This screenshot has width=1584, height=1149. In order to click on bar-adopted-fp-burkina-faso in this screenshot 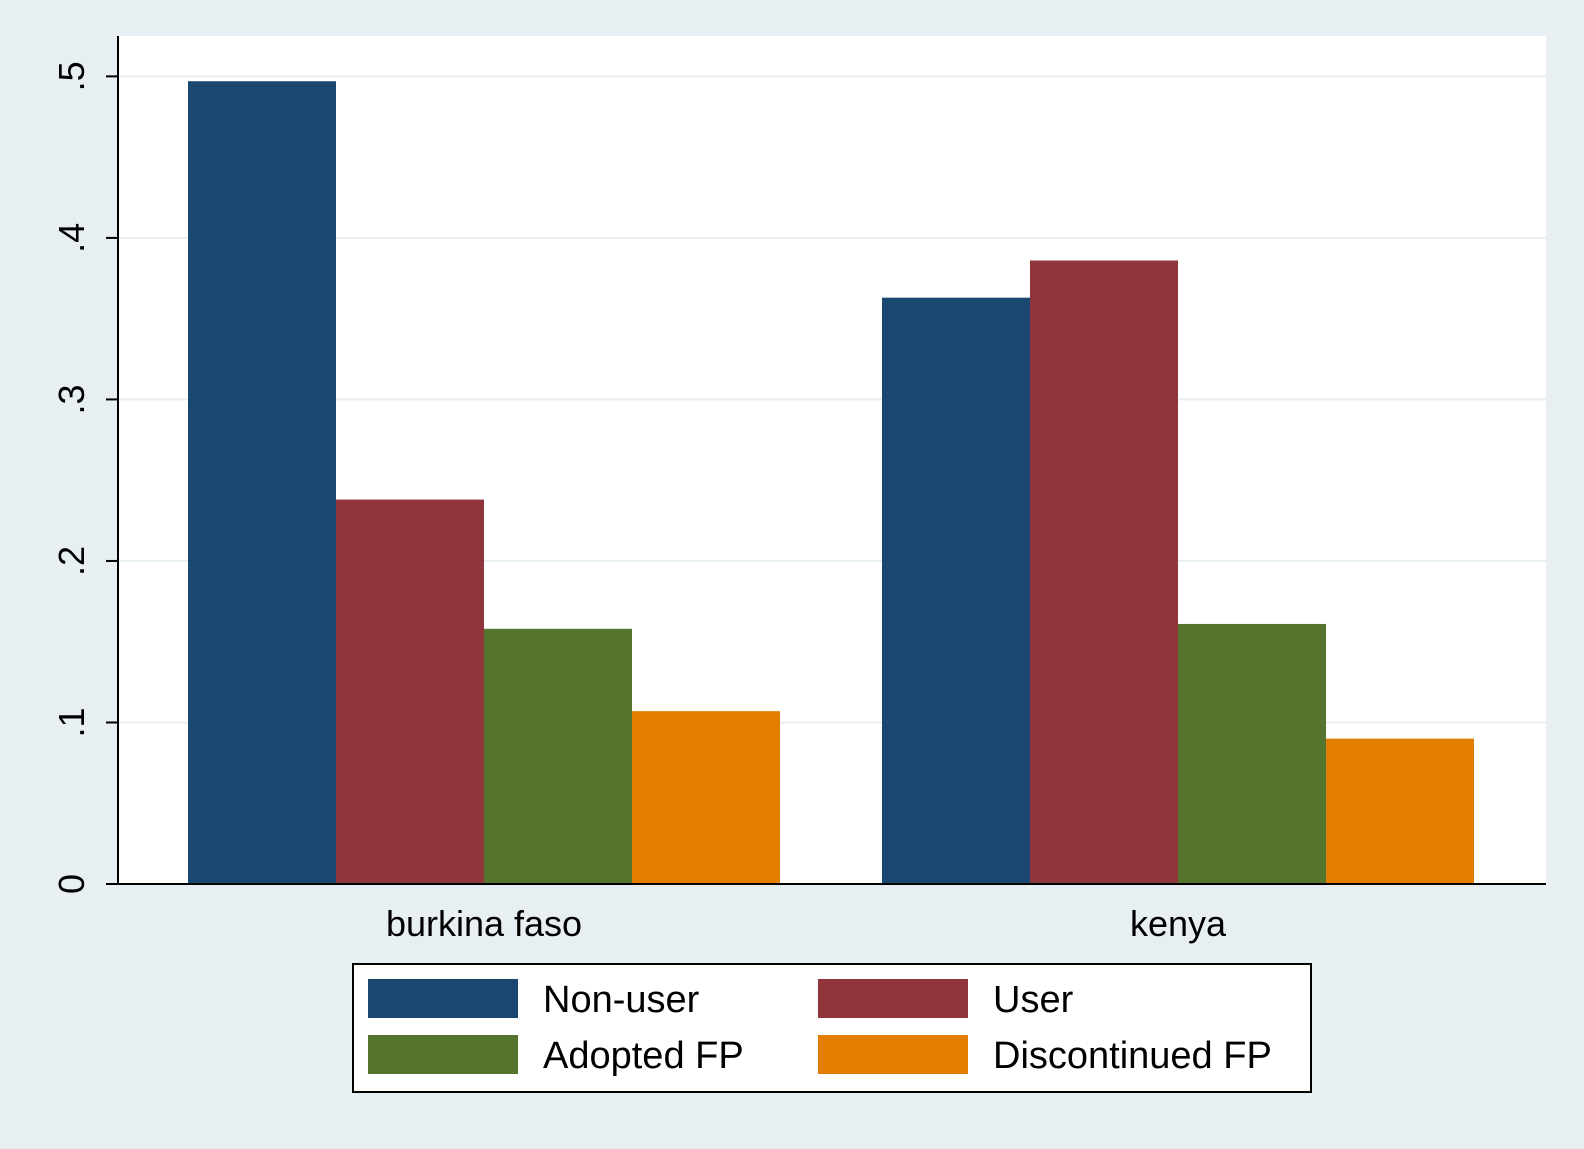, I will do `click(558, 756)`.